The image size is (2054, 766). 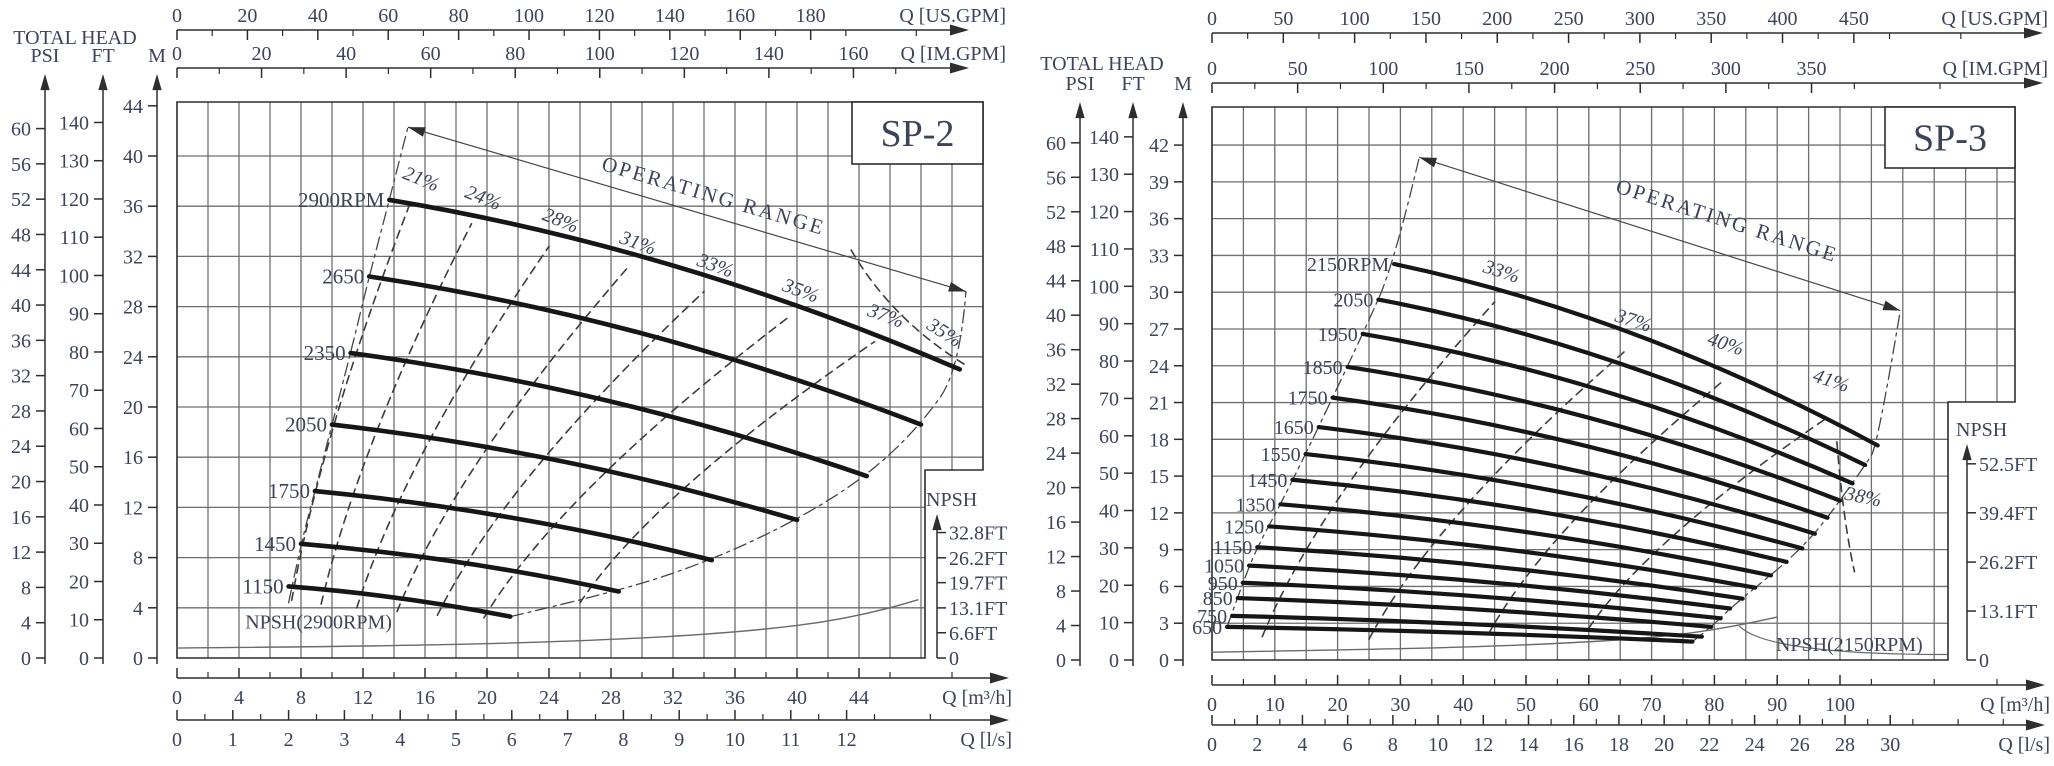 I want to click on head-axis-tick: 32, so click(x=21, y=377).